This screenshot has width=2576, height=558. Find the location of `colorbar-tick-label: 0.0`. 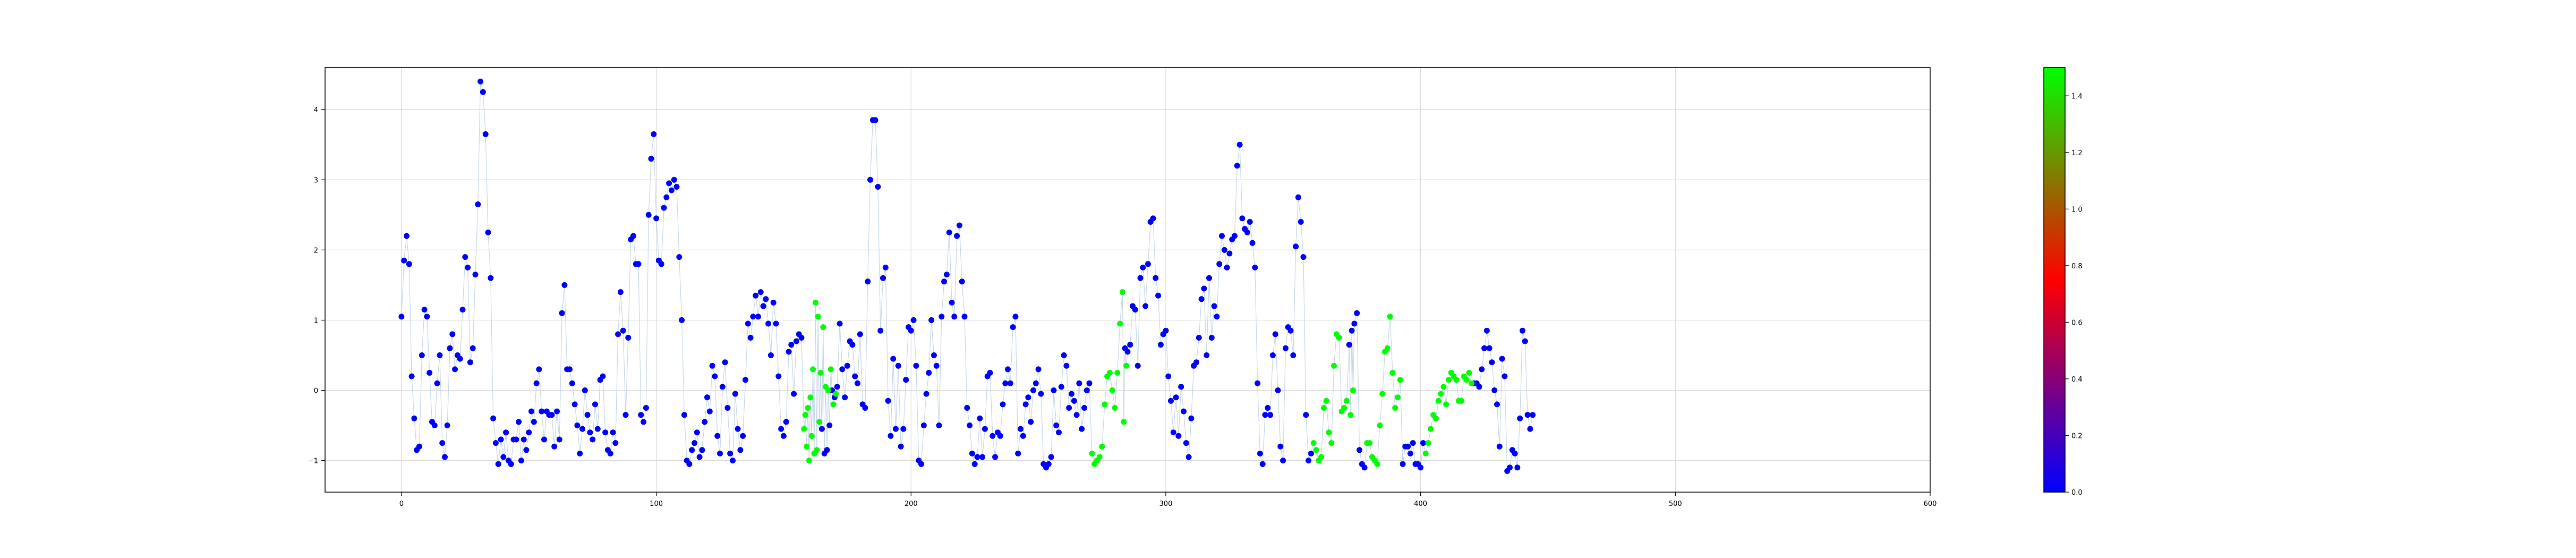

colorbar-tick-label: 0.0 is located at coordinates (2077, 493).